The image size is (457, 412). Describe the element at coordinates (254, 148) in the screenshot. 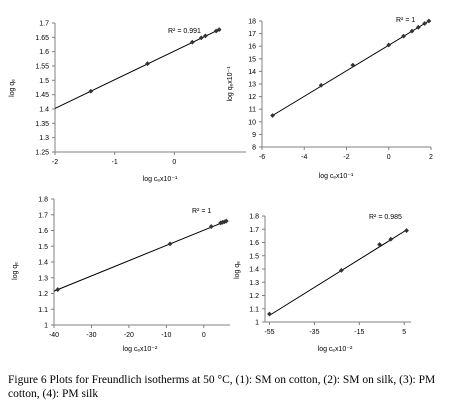

I see `chart2-y-tick-label: 8` at that location.